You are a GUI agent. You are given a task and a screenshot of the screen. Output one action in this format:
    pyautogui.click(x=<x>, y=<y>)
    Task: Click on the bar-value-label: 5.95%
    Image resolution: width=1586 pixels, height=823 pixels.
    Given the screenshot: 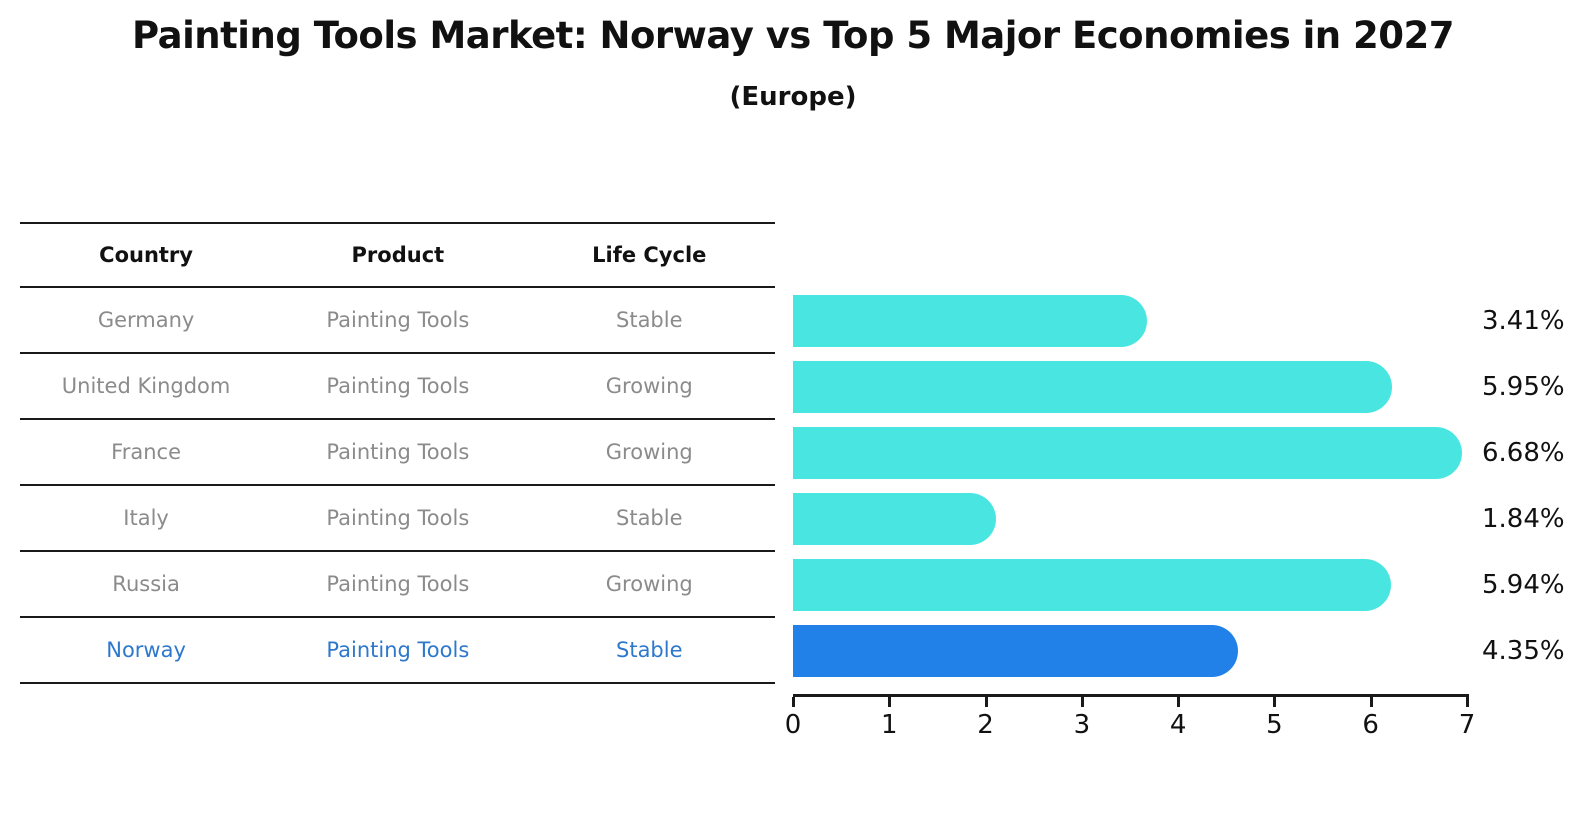 What is the action you would take?
    pyautogui.click(x=1523, y=387)
    